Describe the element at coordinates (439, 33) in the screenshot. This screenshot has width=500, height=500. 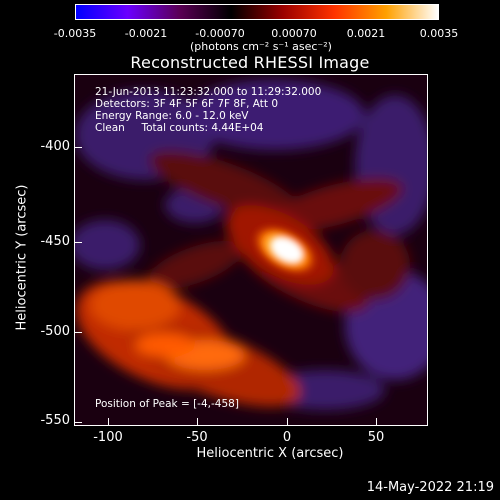
I see `colorbar-tick: 0.0035` at that location.